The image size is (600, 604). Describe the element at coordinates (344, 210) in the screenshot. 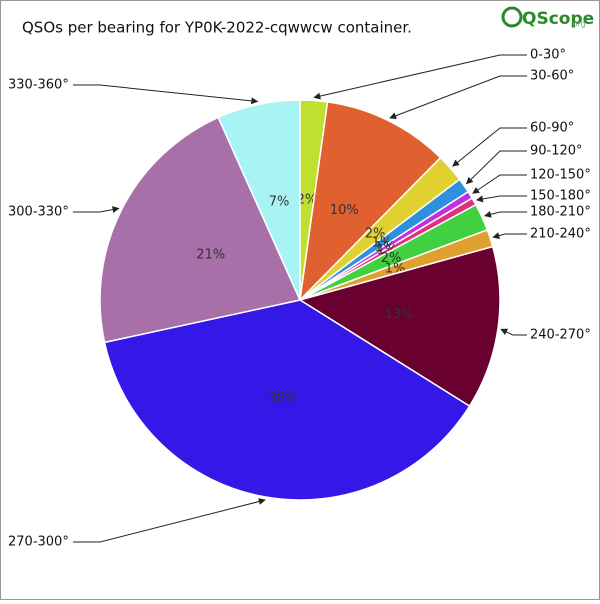

I see `value-label: 10%` at that location.